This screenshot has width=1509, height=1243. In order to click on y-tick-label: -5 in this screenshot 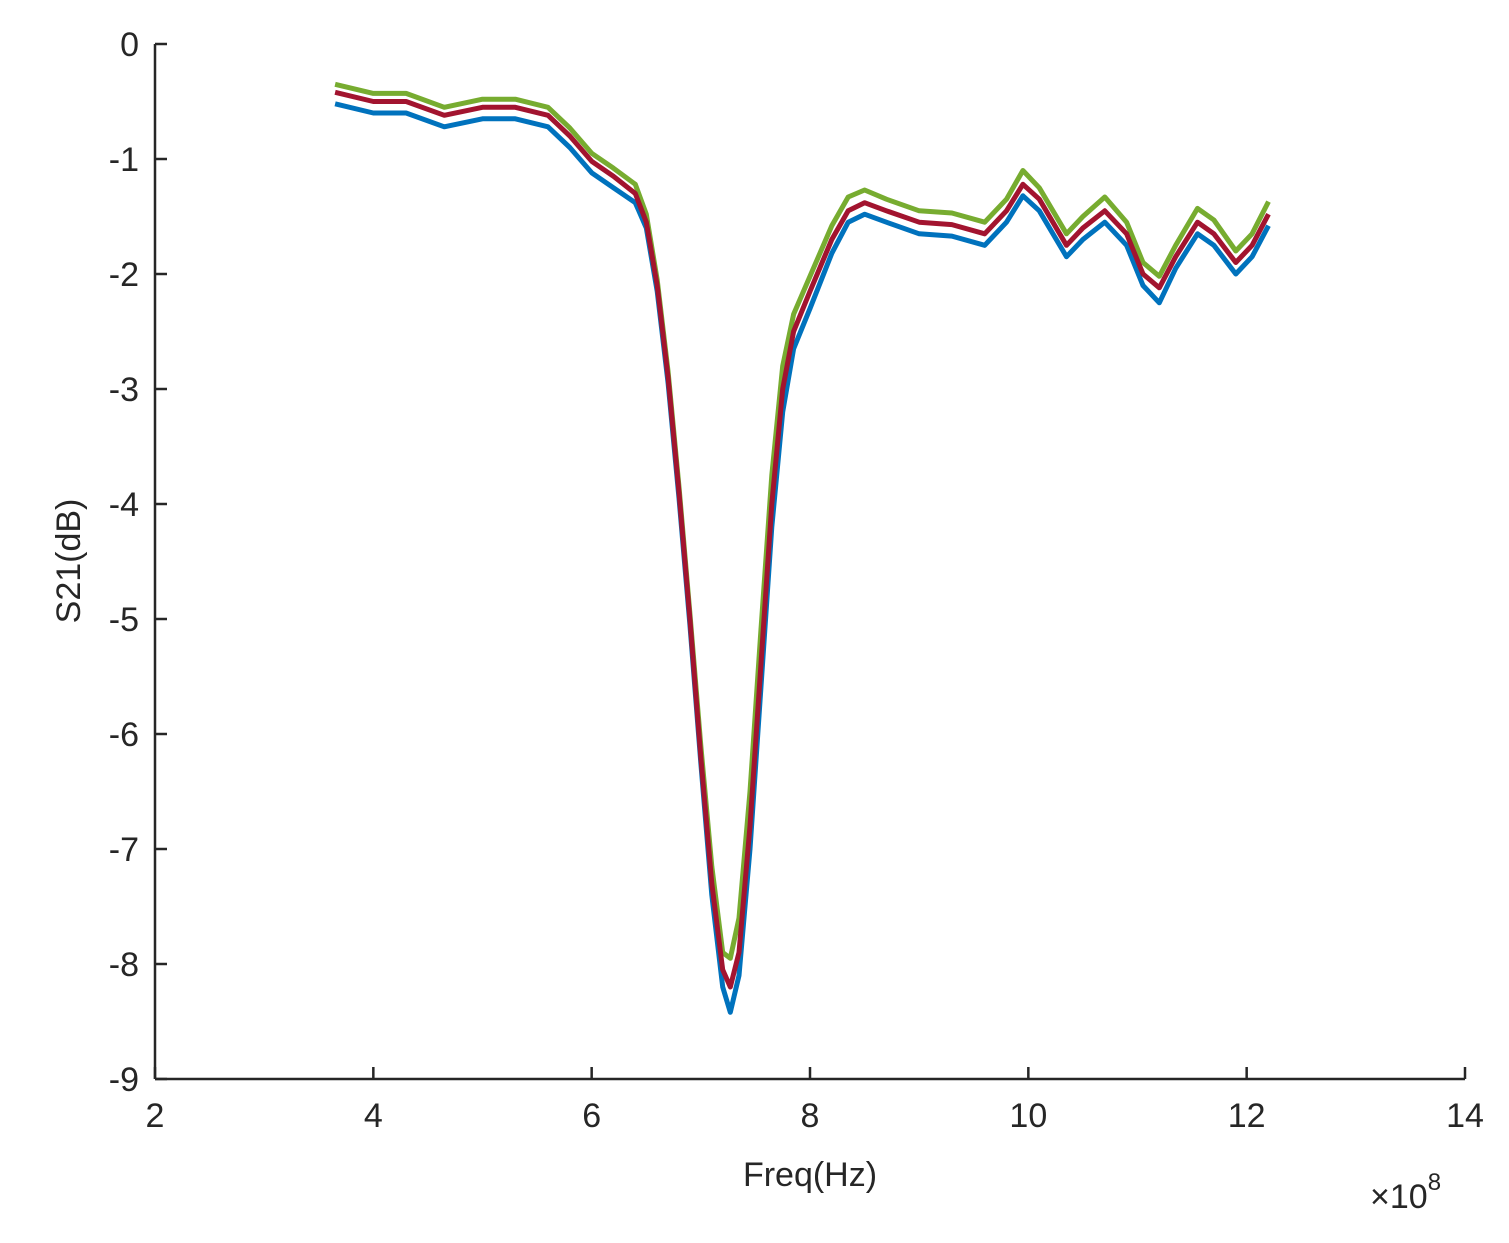, I will do `click(124, 620)`.